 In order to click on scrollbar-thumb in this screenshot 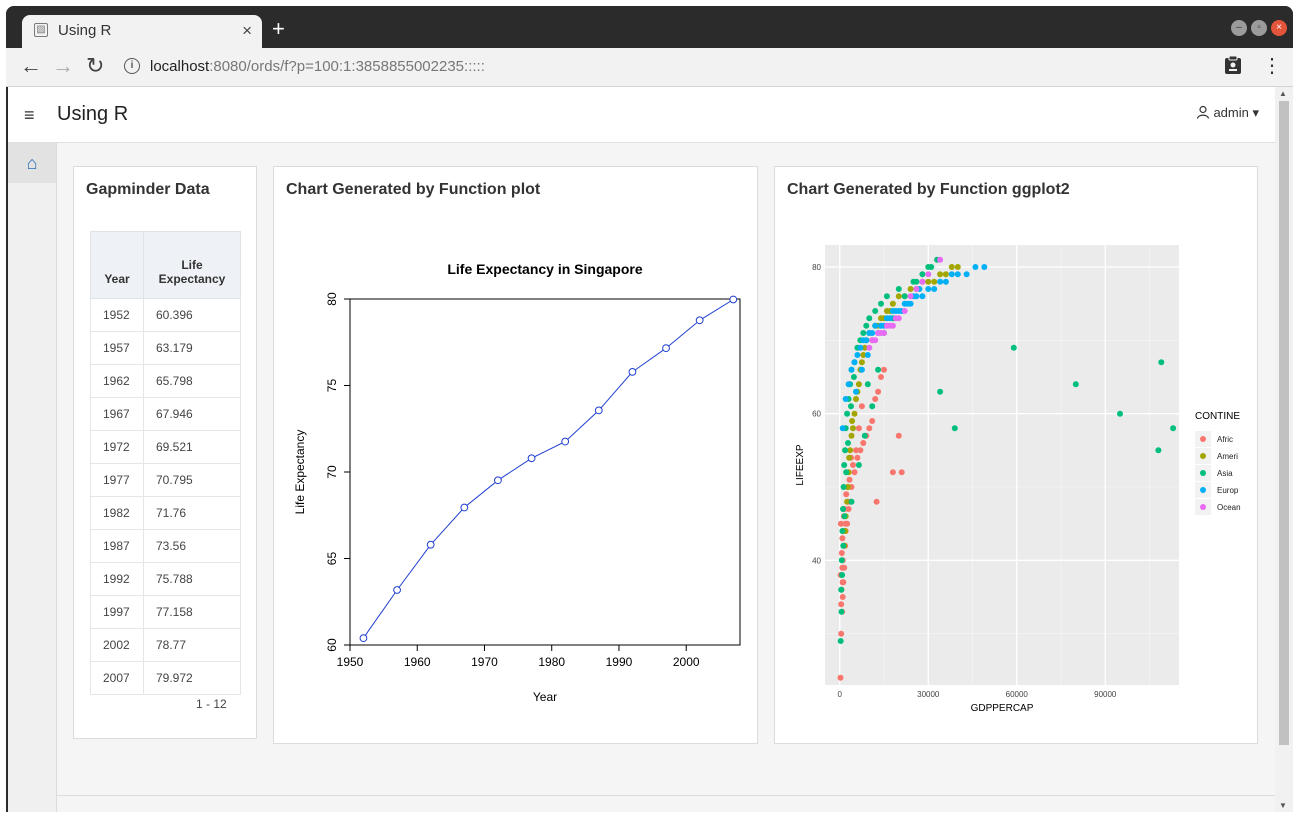, I will do `click(1284, 423)`.